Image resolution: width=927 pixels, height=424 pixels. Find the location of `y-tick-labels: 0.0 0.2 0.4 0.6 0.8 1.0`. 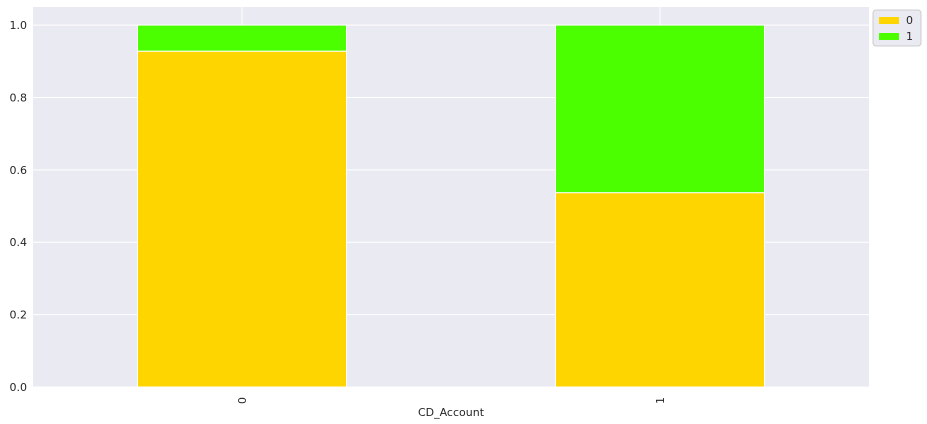

y-tick-labels: 0.0 0.2 0.4 0.6 0.8 1.0 is located at coordinates (19, 206).